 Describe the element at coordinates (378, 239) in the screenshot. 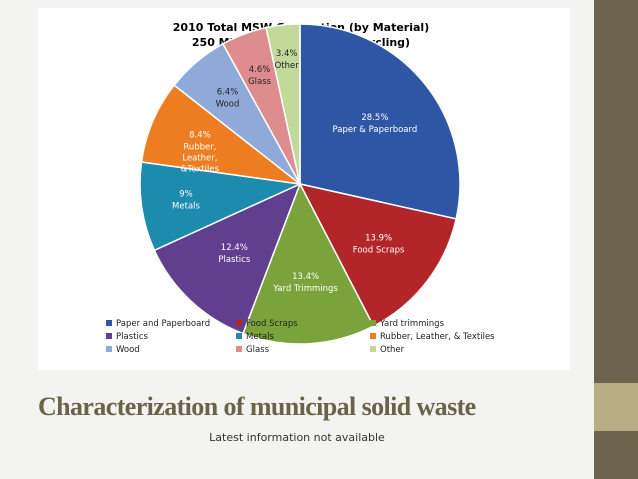

I see `slice-value-label: 13.9%` at that location.